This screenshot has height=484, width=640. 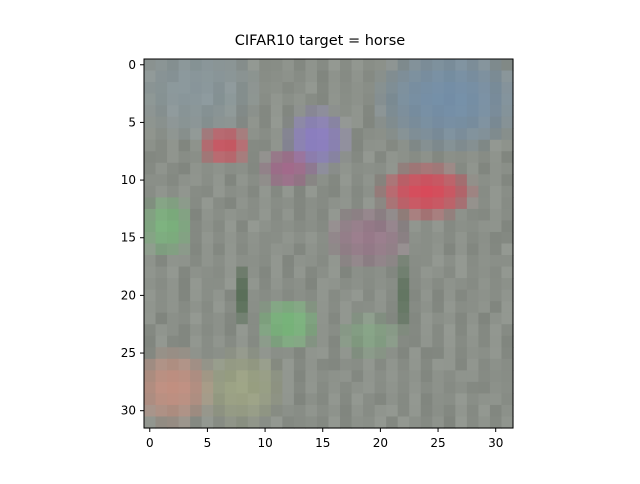 What do you see at coordinates (150, 443) in the screenshot?
I see `x-tick-label: 0` at bounding box center [150, 443].